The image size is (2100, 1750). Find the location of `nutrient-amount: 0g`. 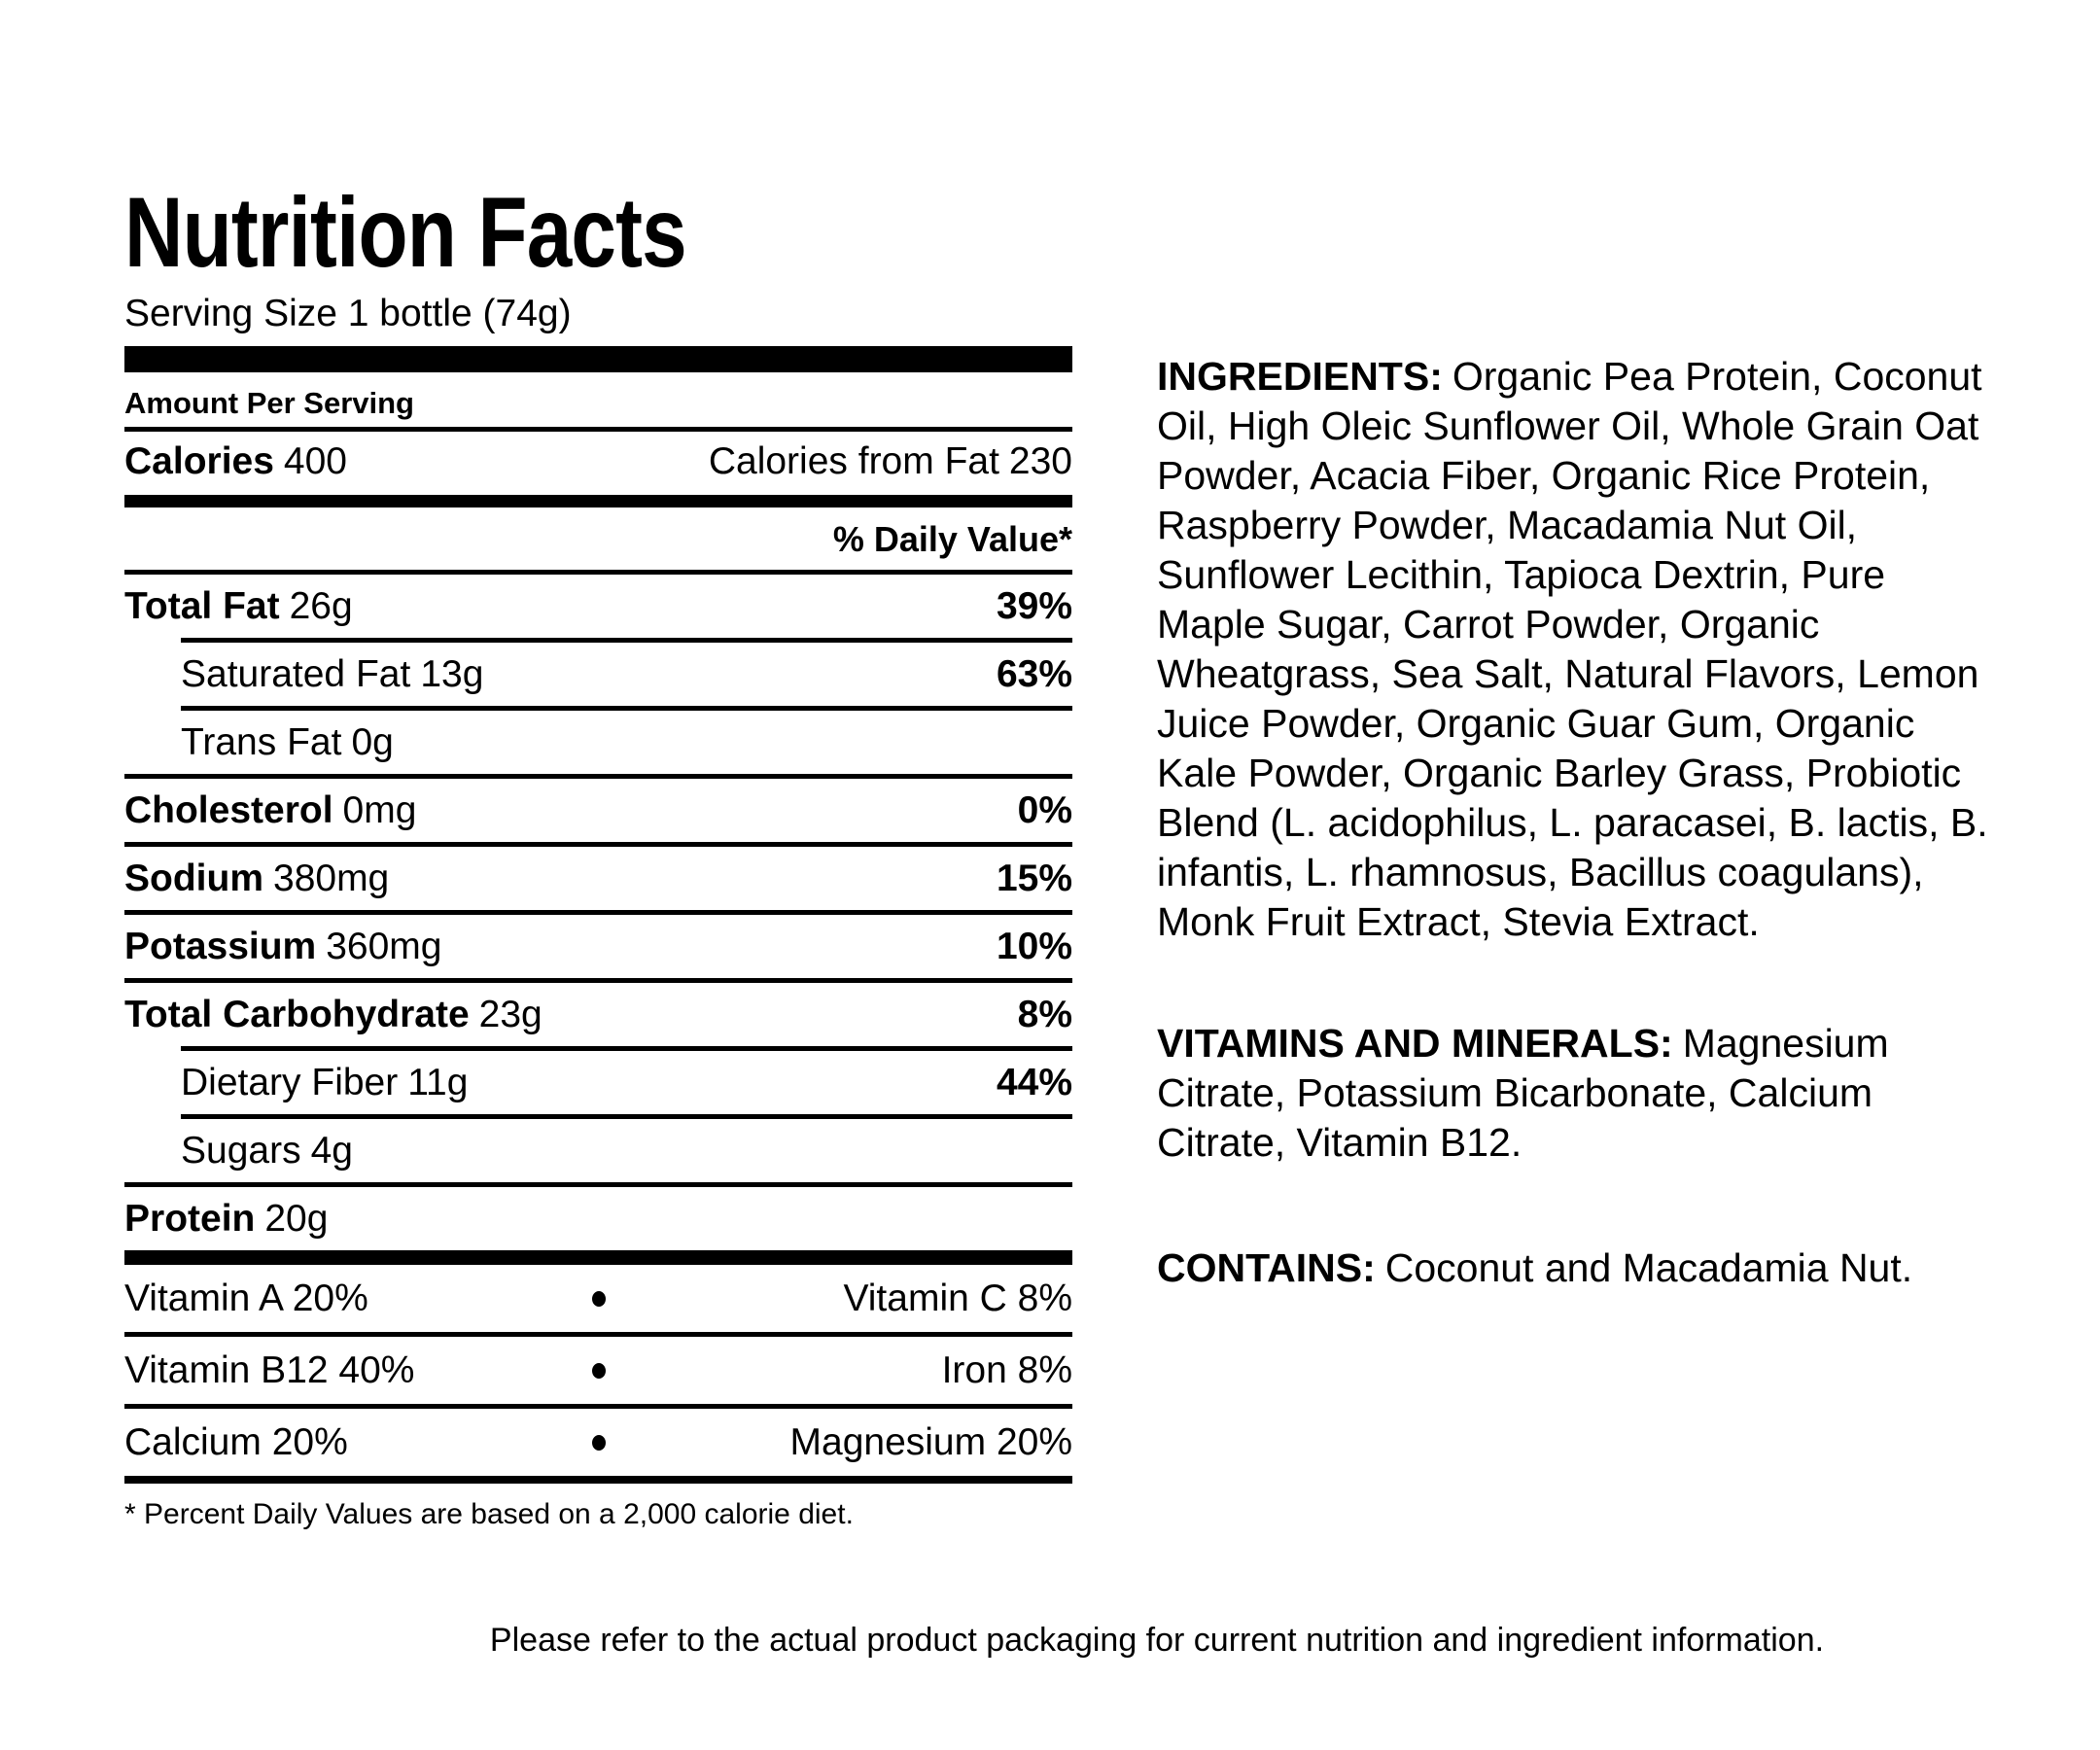

nutrient-amount: 0g is located at coordinates (372, 742).